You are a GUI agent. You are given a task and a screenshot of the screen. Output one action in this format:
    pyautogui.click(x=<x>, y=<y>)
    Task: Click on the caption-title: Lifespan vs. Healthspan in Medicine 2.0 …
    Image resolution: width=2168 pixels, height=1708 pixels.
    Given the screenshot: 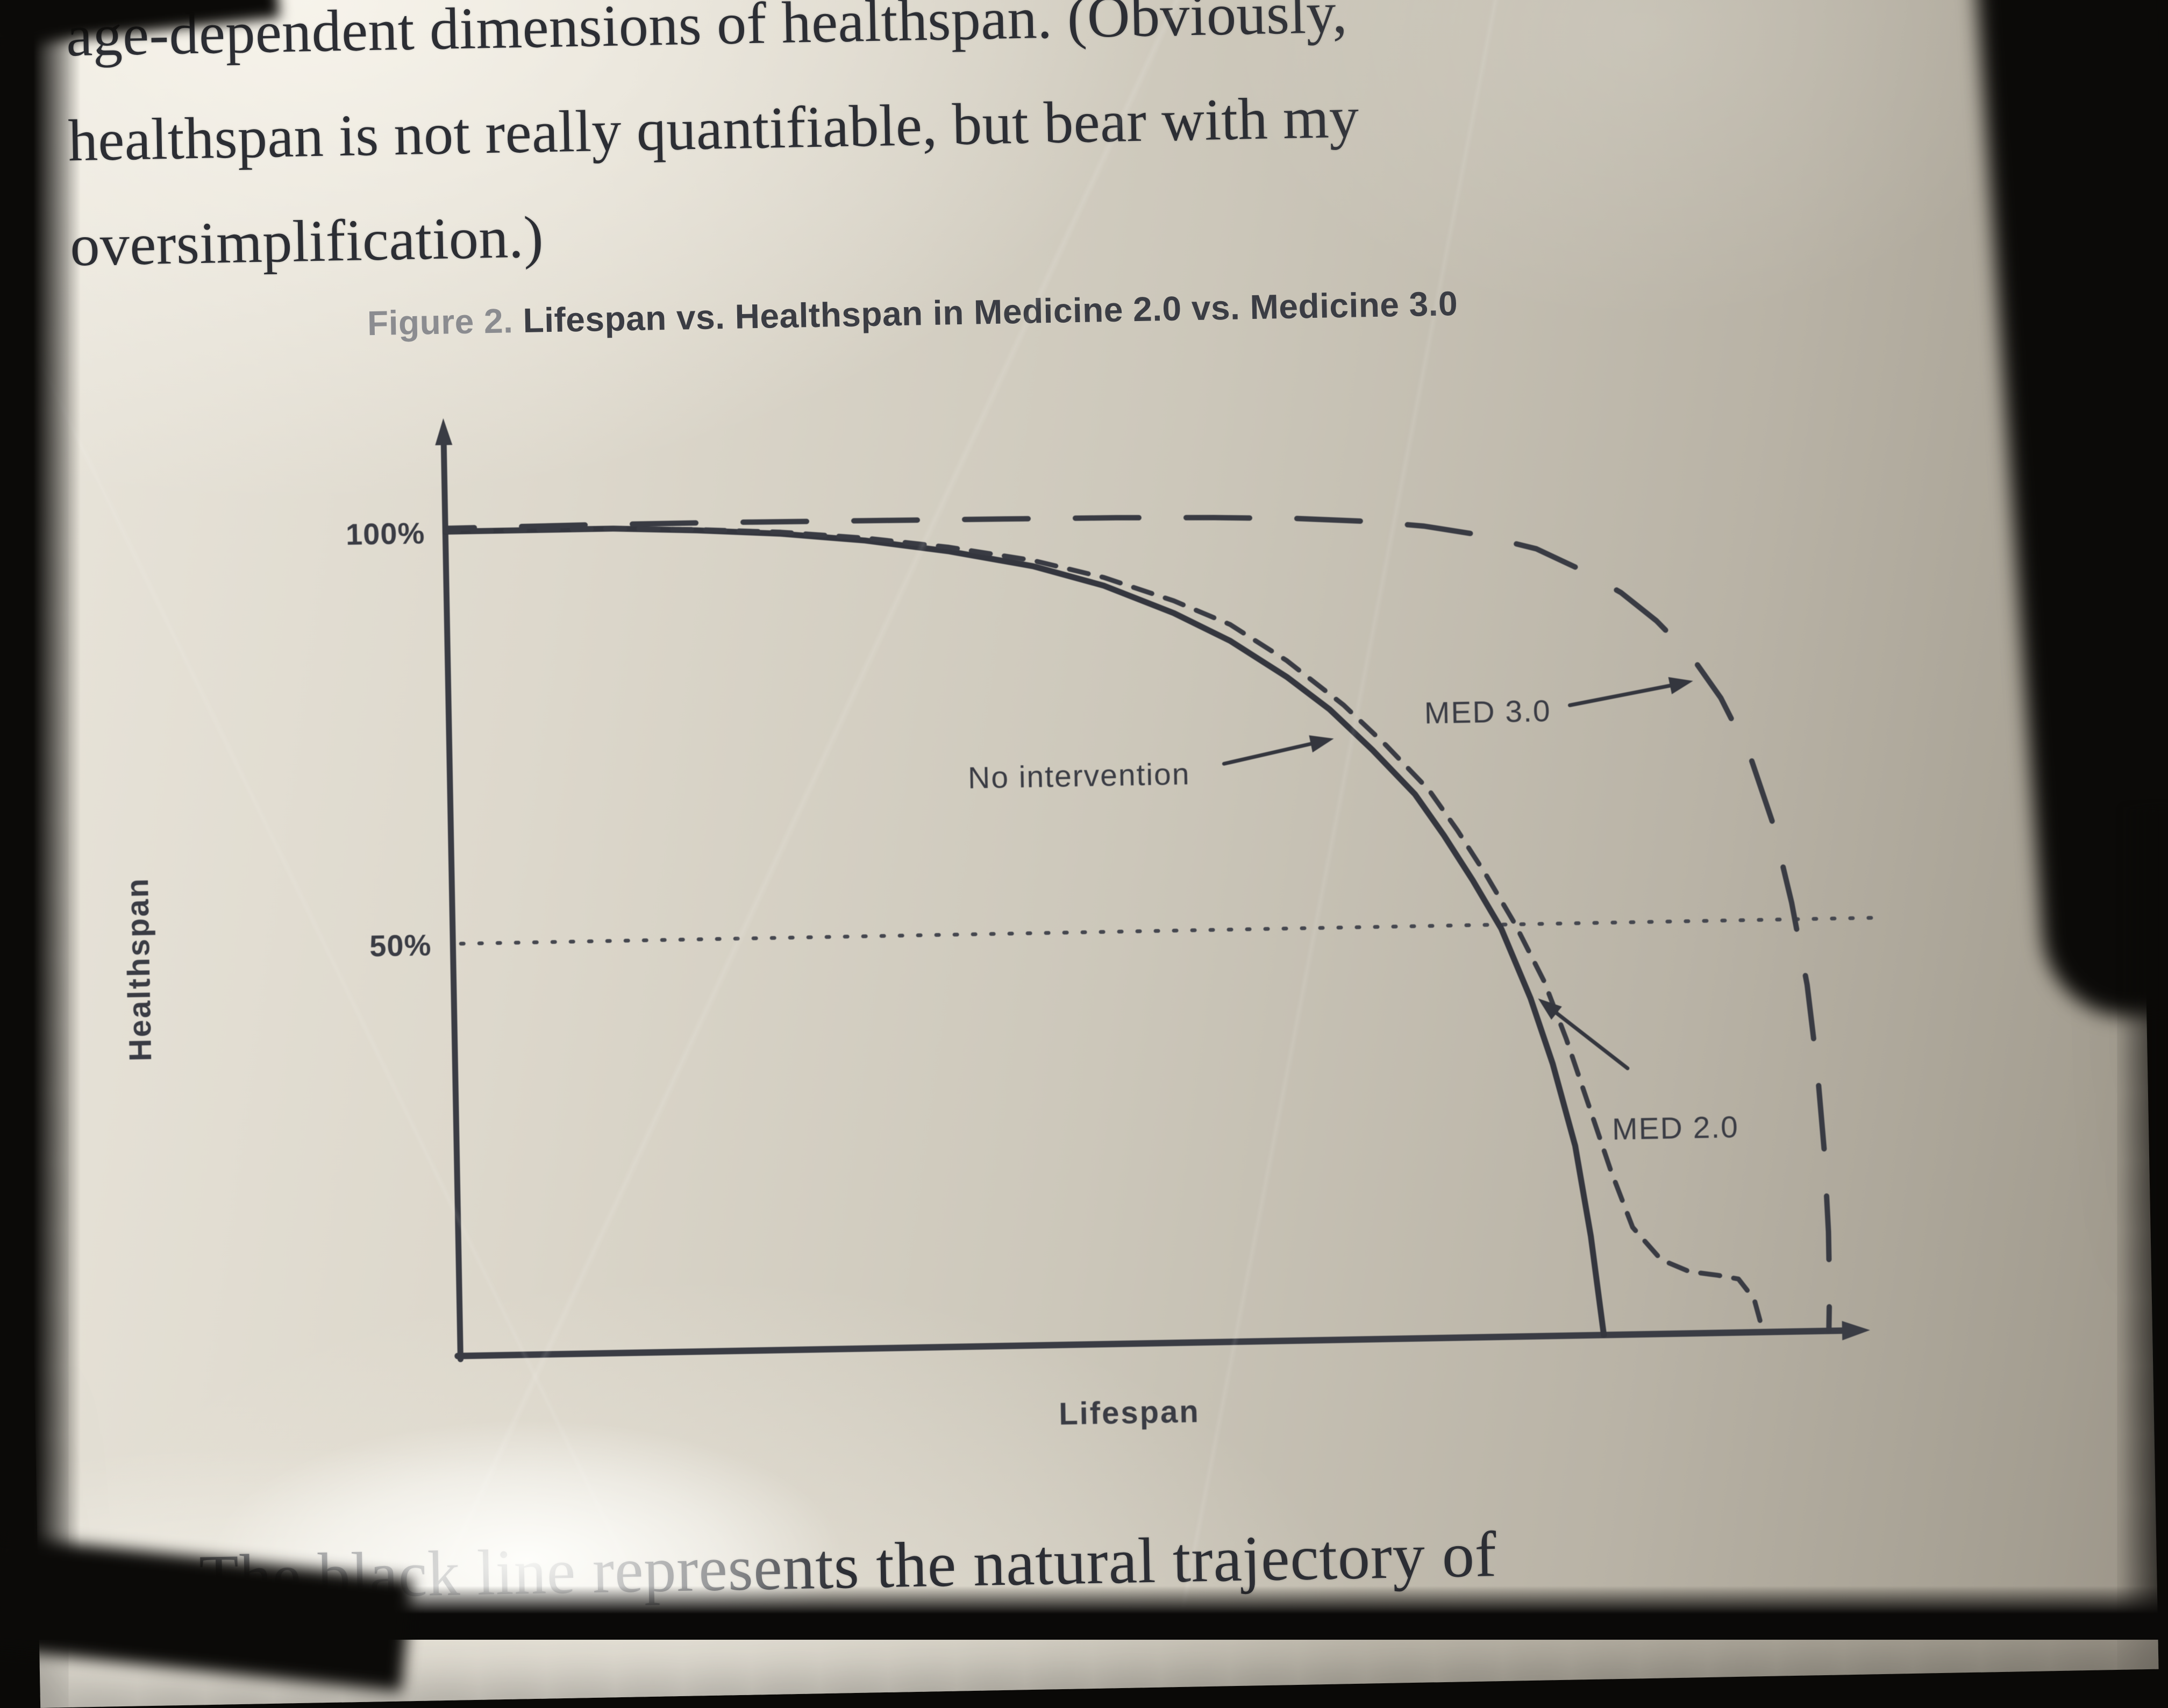 What is the action you would take?
    pyautogui.click(x=990, y=312)
    